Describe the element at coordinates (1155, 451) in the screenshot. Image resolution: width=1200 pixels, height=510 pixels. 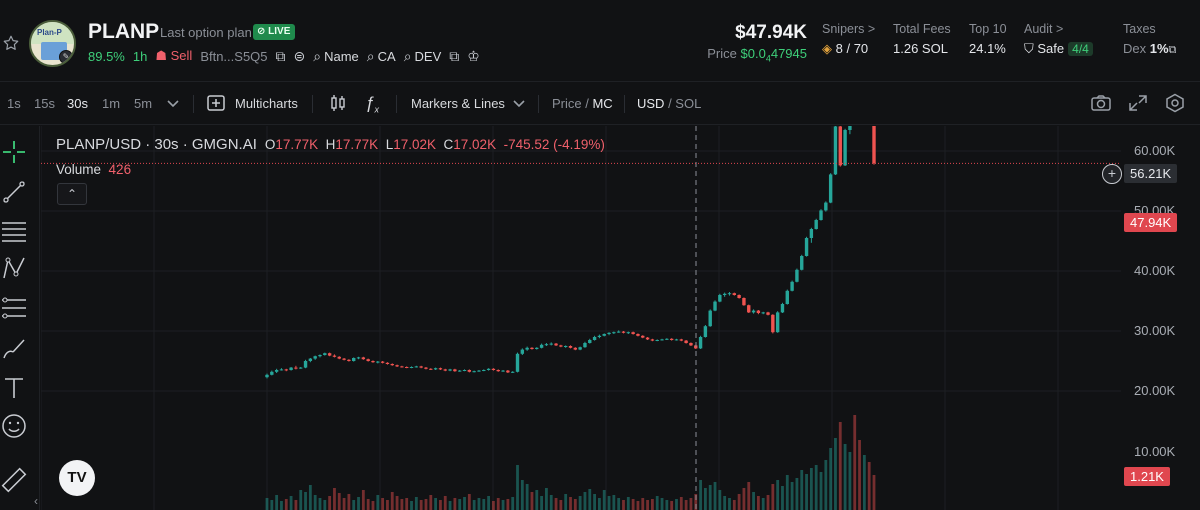
I see `y-tick: 10.00K` at that location.